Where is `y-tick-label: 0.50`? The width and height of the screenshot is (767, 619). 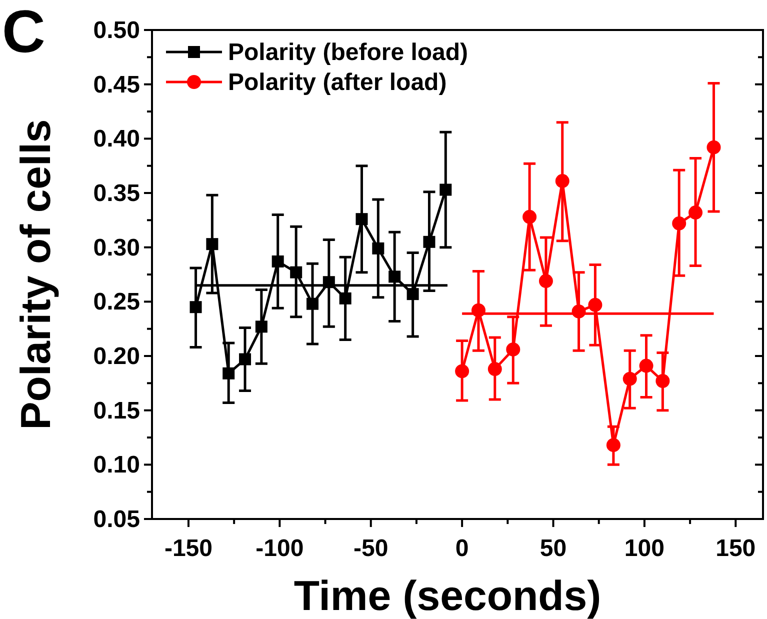
y-tick-label: 0.50 is located at coordinates (116, 30).